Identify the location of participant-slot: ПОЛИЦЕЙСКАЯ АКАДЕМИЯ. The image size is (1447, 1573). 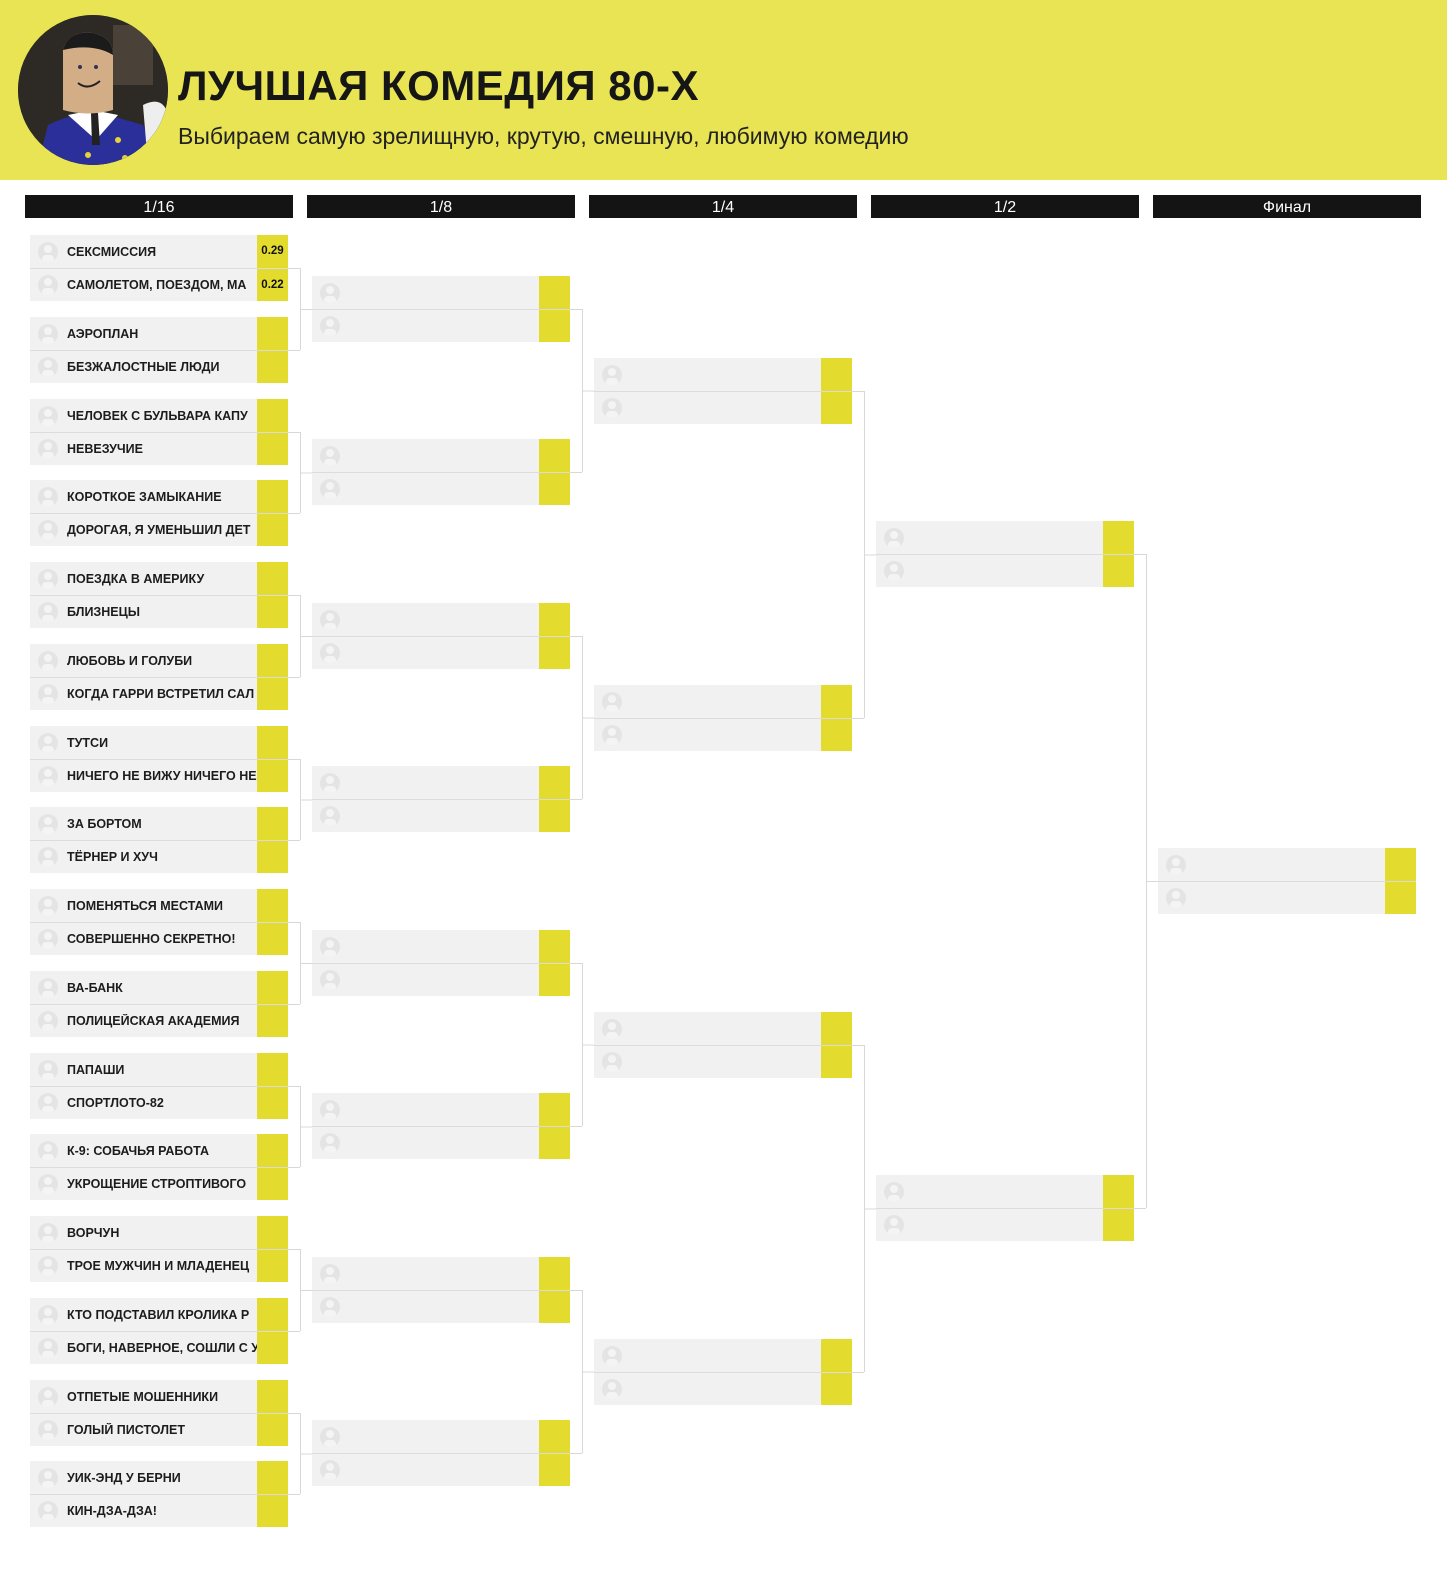
(159, 1020).